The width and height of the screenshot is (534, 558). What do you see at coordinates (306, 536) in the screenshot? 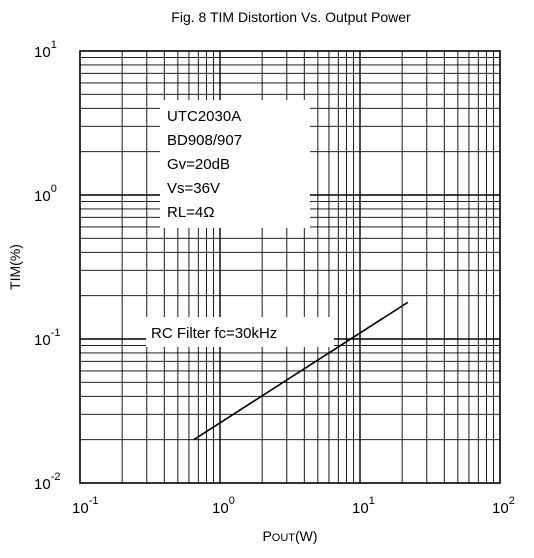
I see `x-axis-label-unit: (W)` at bounding box center [306, 536].